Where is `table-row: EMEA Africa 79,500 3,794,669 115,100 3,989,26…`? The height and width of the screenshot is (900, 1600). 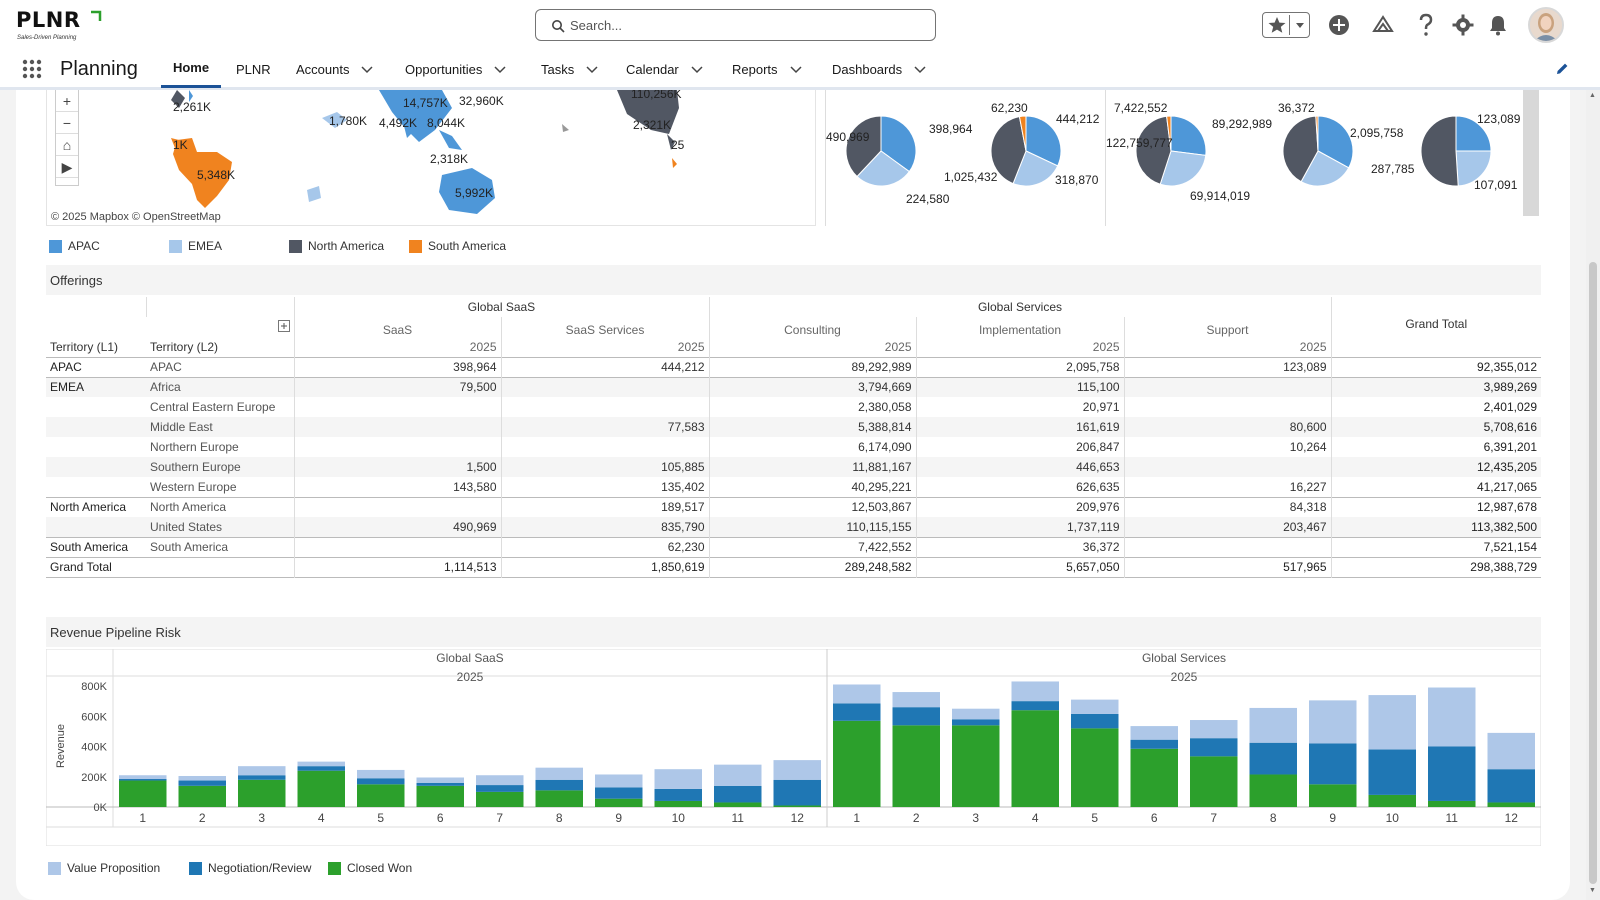 table-row: EMEA Africa 79,500 3,794,669 115,100 3,989,26… is located at coordinates (793, 387).